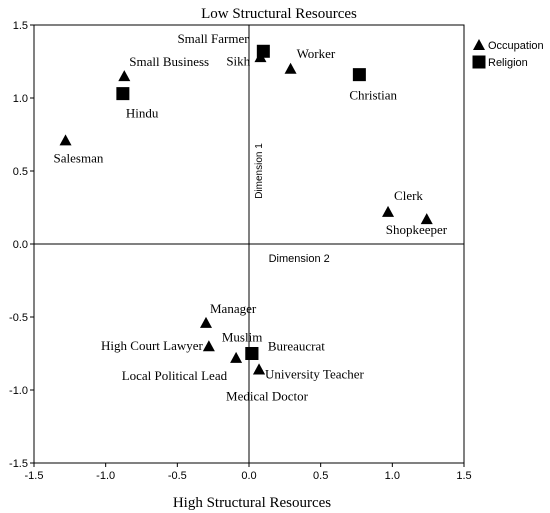 The height and width of the screenshot is (513, 550). Describe the element at coordinates (252, 503) in the screenshot. I see `x-axis-label: High Structural Resources` at that location.